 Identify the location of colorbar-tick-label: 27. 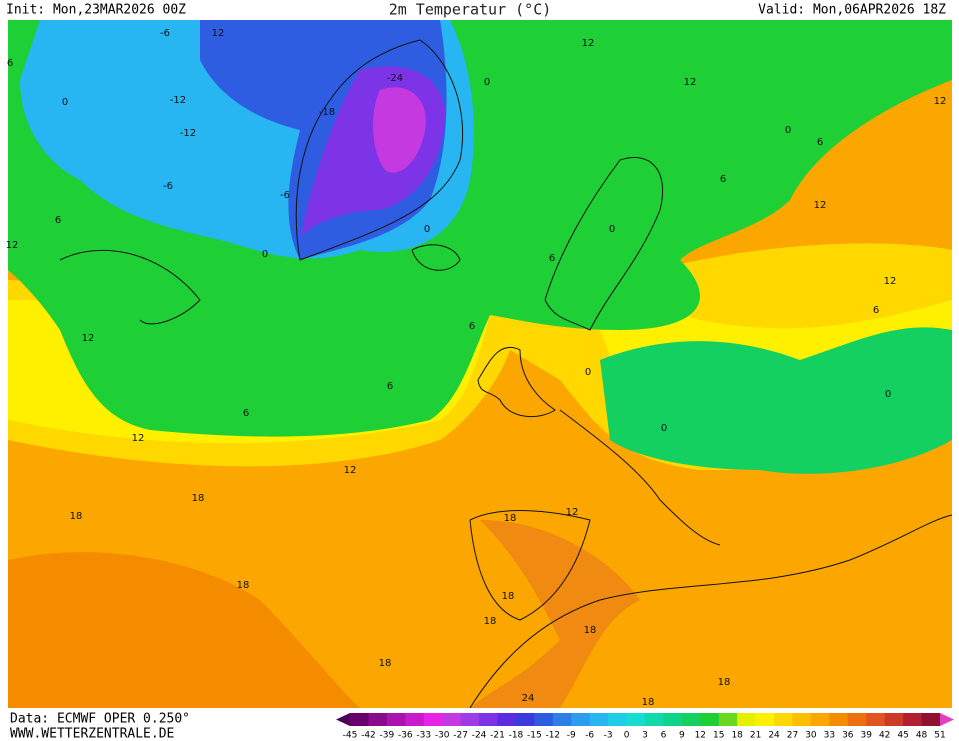
(792, 736).